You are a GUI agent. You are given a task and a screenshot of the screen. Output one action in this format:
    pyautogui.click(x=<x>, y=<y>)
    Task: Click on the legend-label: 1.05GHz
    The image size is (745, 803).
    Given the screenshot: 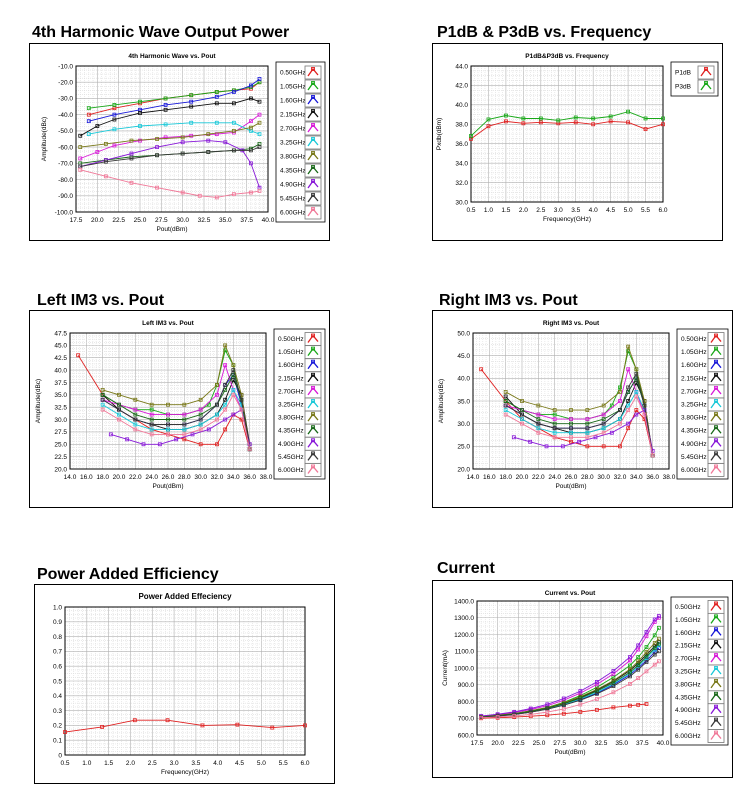 What is the action you would take?
    pyautogui.click(x=291, y=352)
    